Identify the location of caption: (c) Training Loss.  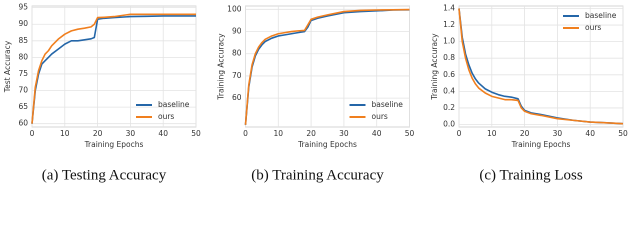
(531, 175).